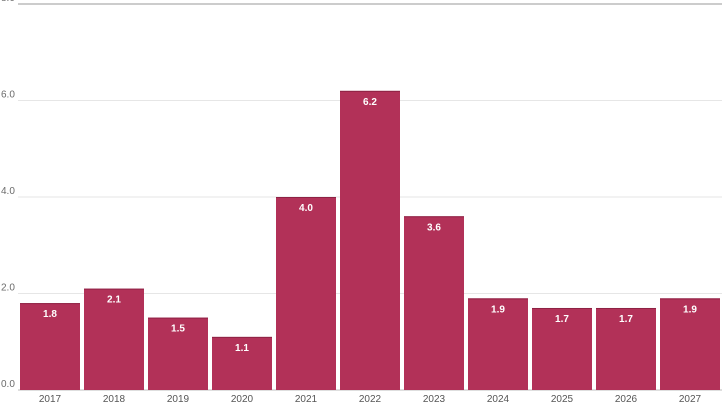  I want to click on x-tick-label-2027: 2027, so click(690, 399).